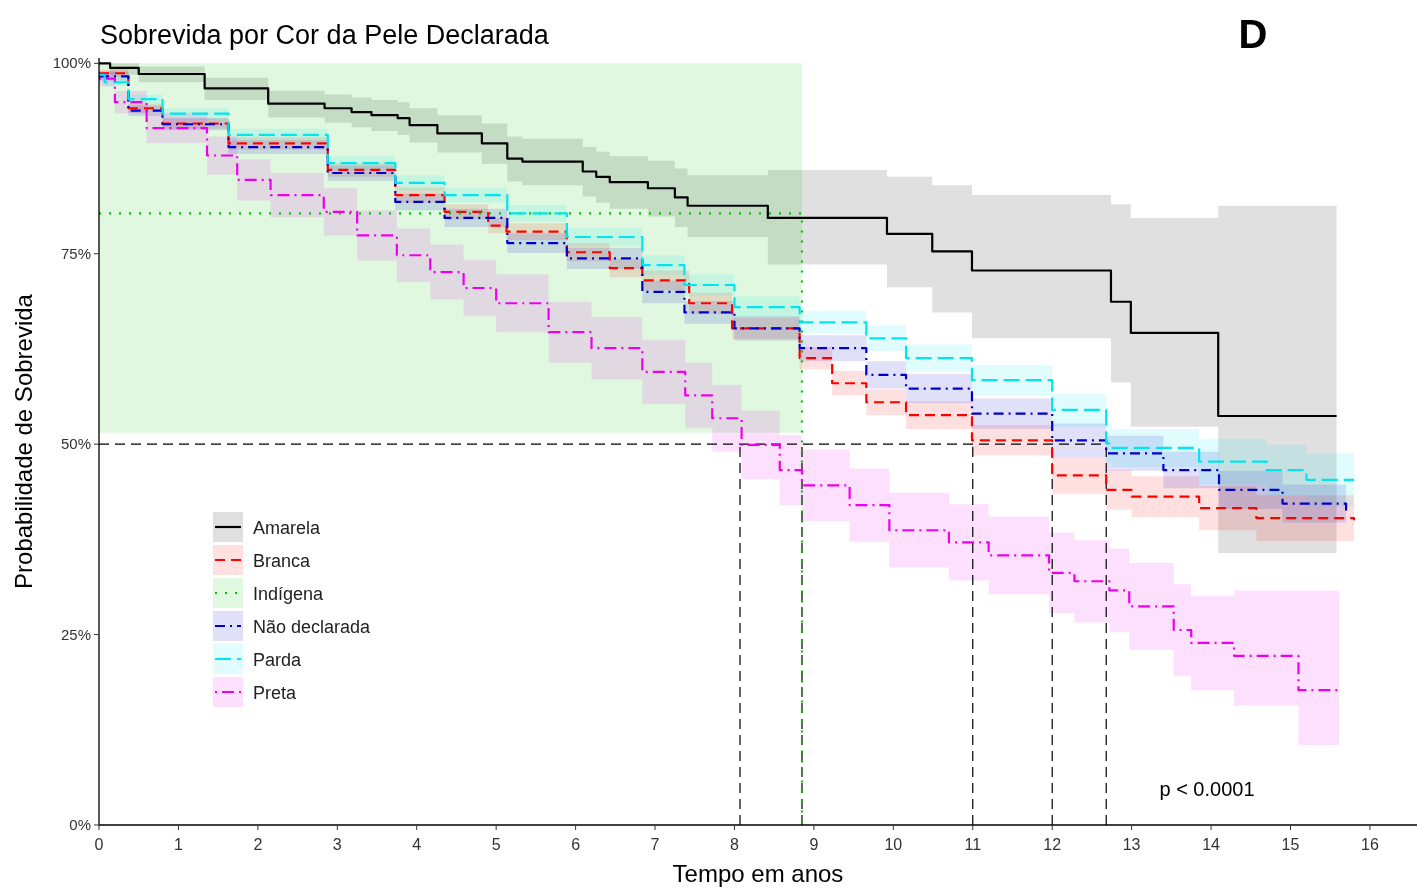 This screenshot has height=889, width=1417. I want to click on x-tick-label: 9, so click(814, 844).